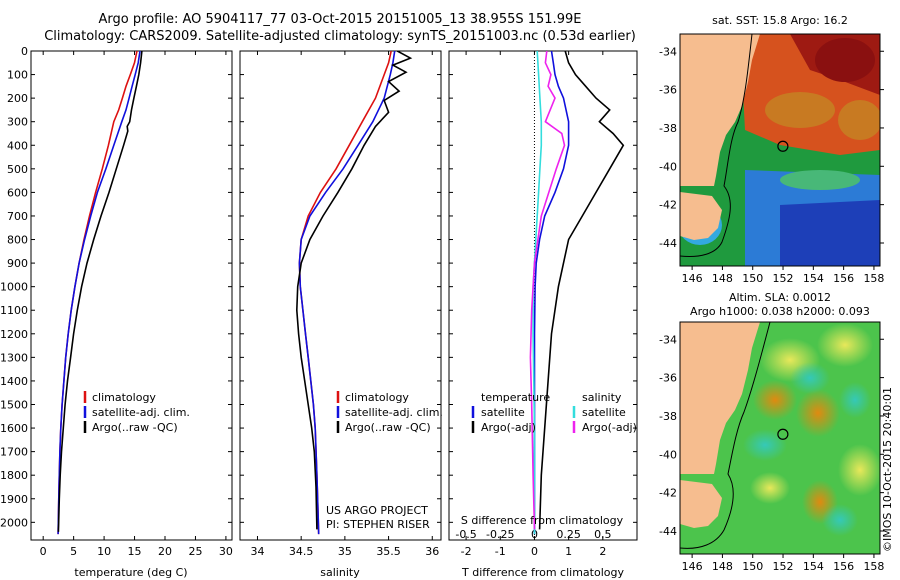 The height and width of the screenshot is (580, 900). I want to click on y-tick-label: 900, so click(17, 263).